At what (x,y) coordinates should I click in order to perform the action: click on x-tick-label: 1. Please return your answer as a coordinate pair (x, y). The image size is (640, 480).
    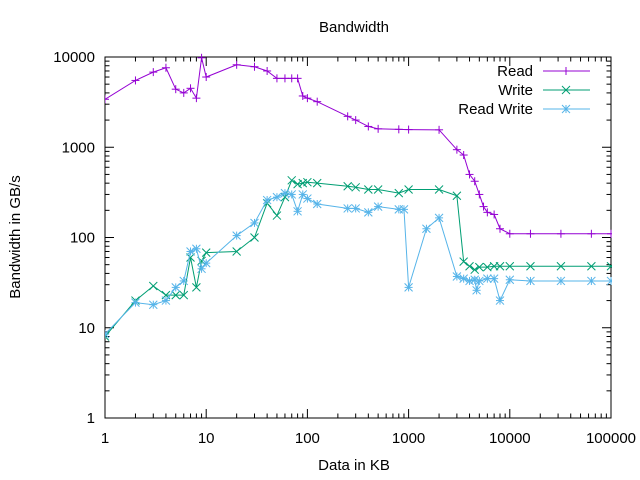
    Looking at the image, I should click on (105, 438).